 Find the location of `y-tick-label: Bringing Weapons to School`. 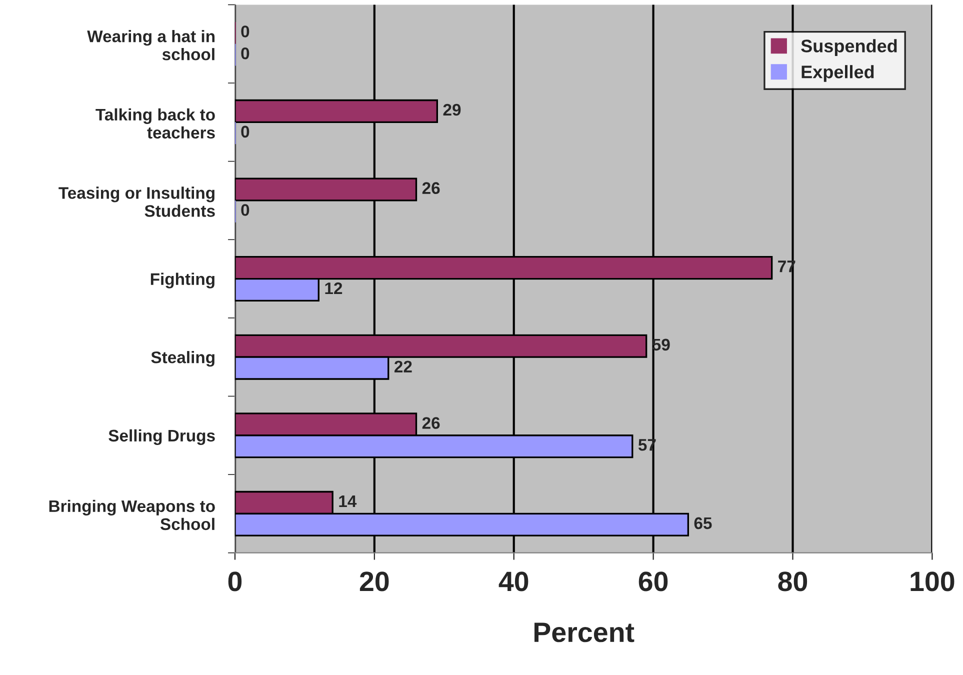

y-tick-label: Bringing Weapons to School is located at coordinates (132, 515).